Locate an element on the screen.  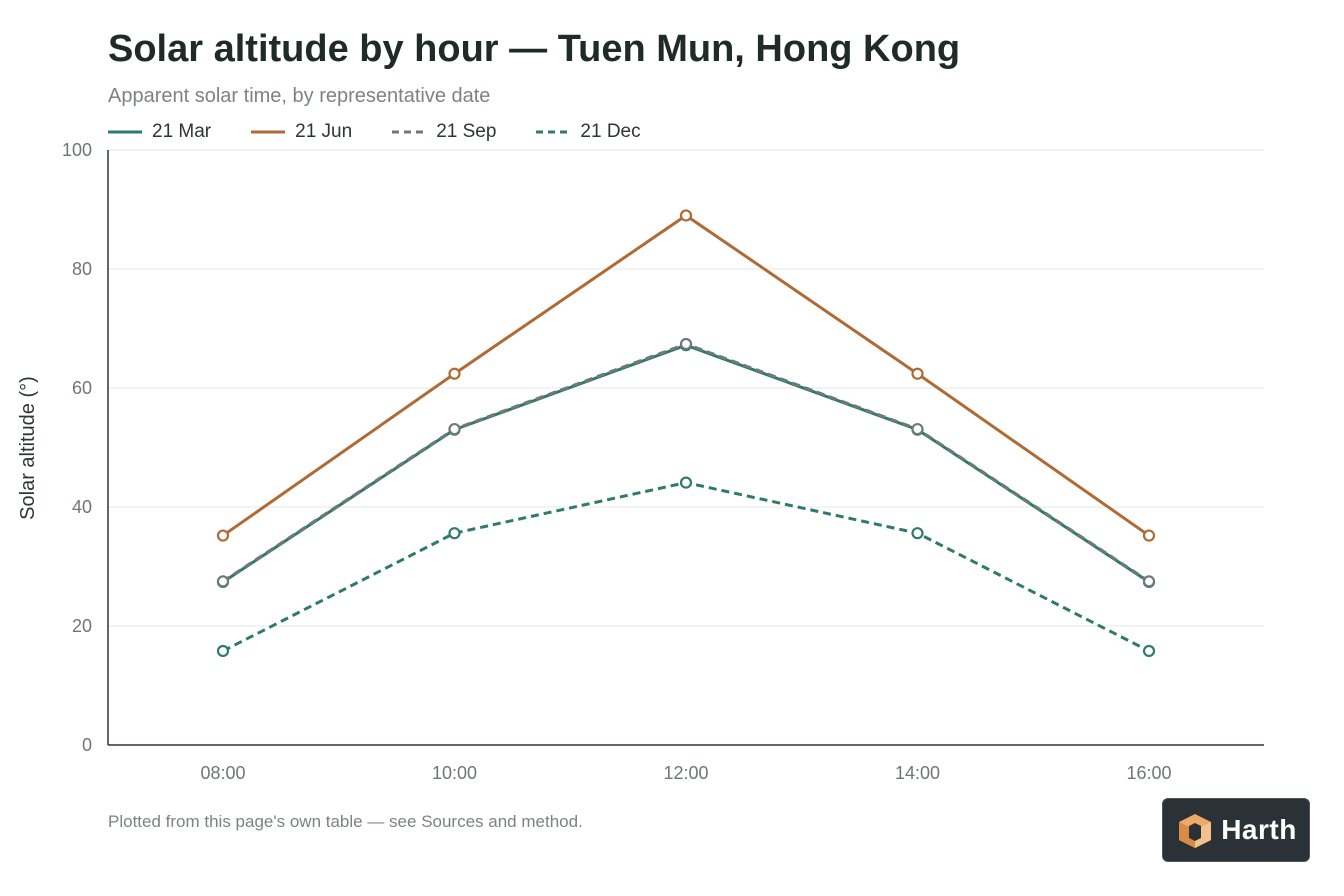
legend-swatch-21-dec is located at coordinates (553, 132).